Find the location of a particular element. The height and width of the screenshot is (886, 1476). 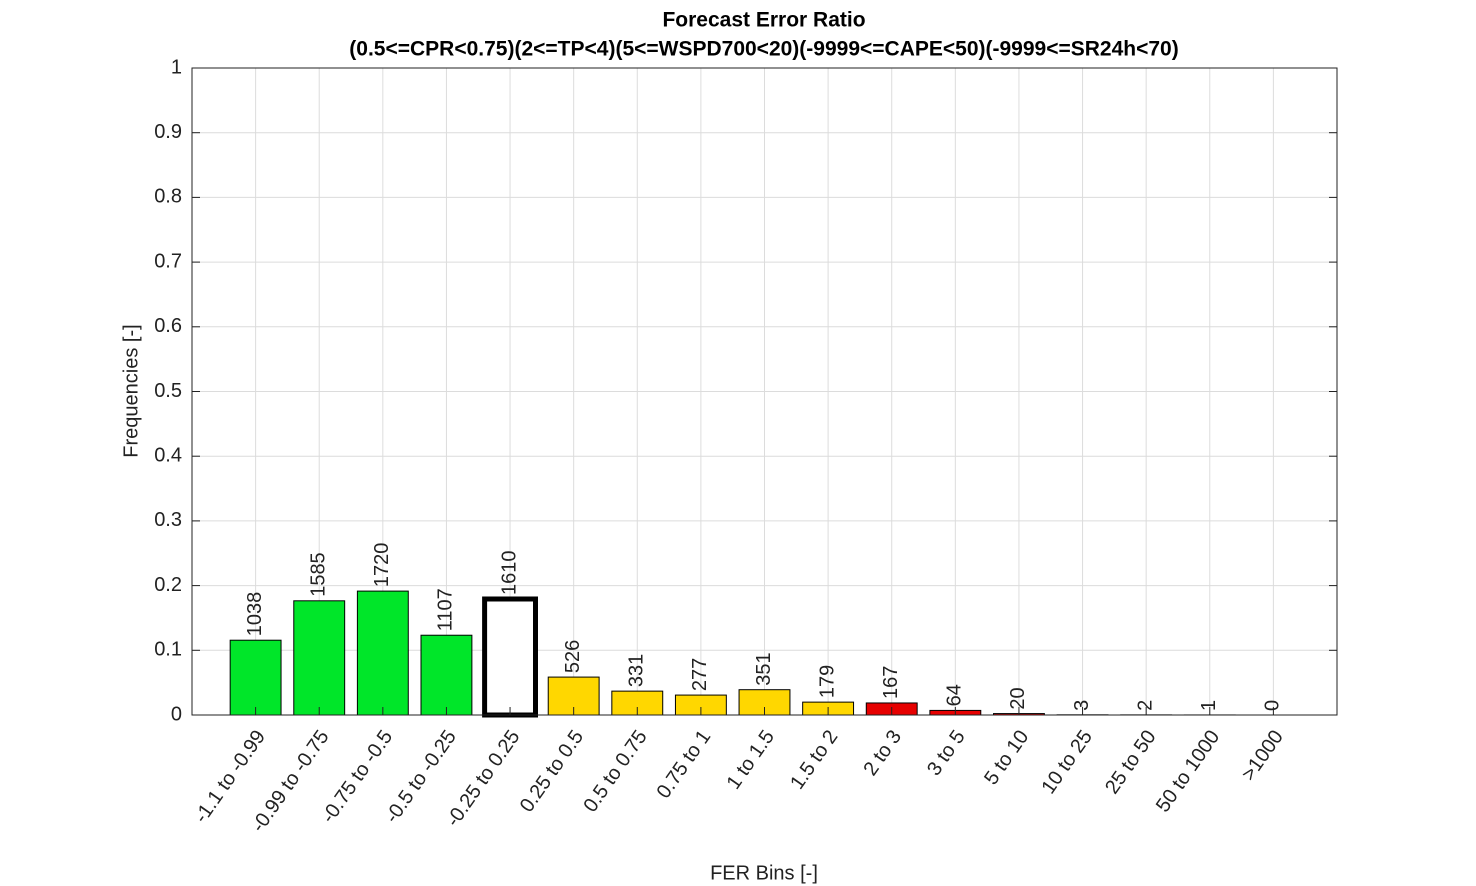

data-label: 526 is located at coordinates (573, 656).